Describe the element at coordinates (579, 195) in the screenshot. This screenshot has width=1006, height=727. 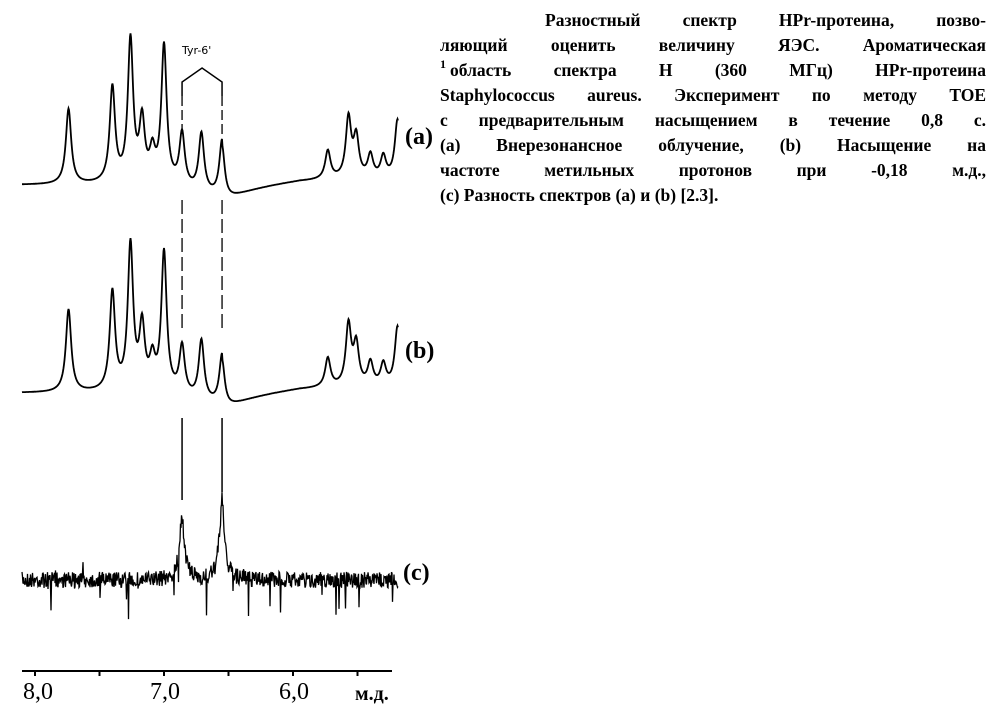
I see `caption-line: (c) Разность спектров (a) и (b) [2.3].` at that location.